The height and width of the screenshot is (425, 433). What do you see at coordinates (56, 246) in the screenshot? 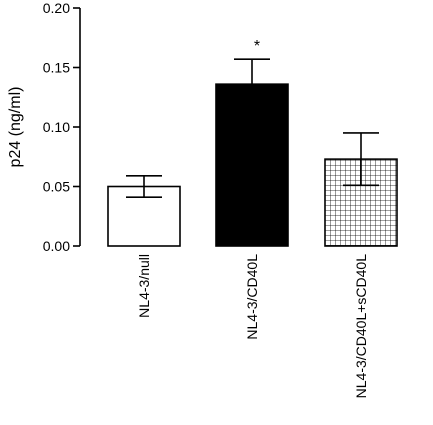
I see `y-tick-label: 0.00` at bounding box center [56, 246].